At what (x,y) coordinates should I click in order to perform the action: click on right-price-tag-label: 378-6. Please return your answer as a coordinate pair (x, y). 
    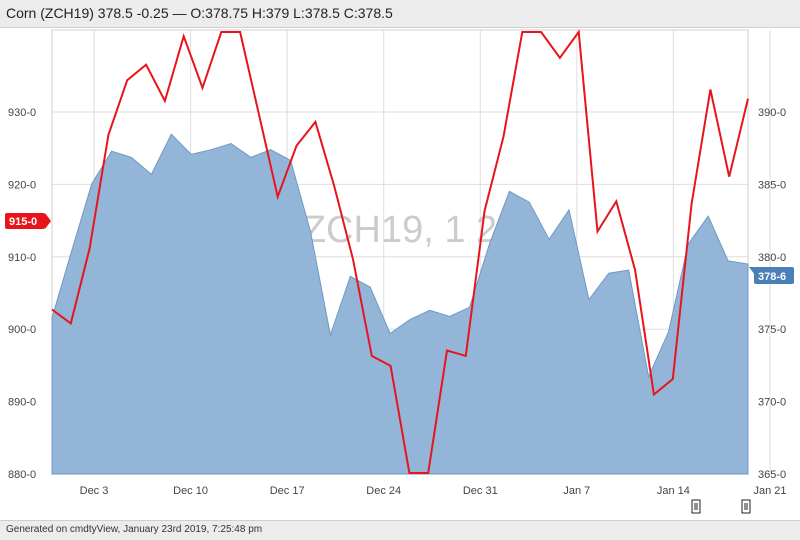
    Looking at the image, I should click on (772, 277).